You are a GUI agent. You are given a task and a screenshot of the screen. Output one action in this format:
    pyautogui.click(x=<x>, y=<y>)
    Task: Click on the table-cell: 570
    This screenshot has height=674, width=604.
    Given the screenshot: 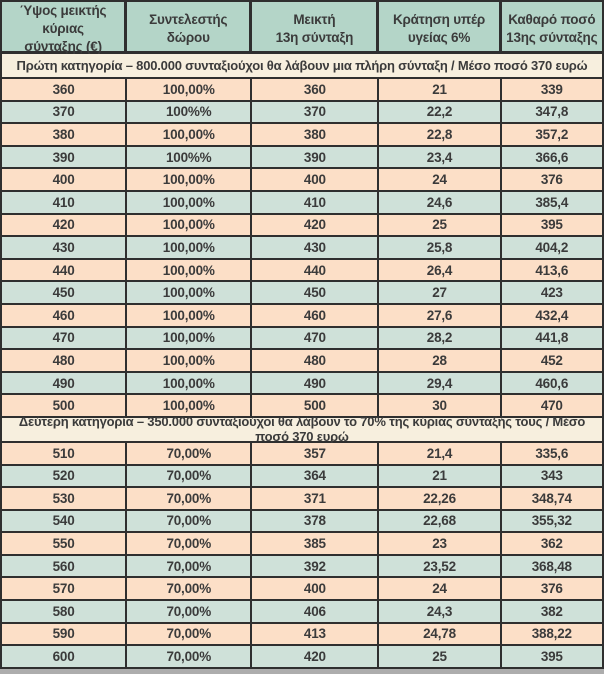 What is the action you would take?
    pyautogui.click(x=65, y=589)
    